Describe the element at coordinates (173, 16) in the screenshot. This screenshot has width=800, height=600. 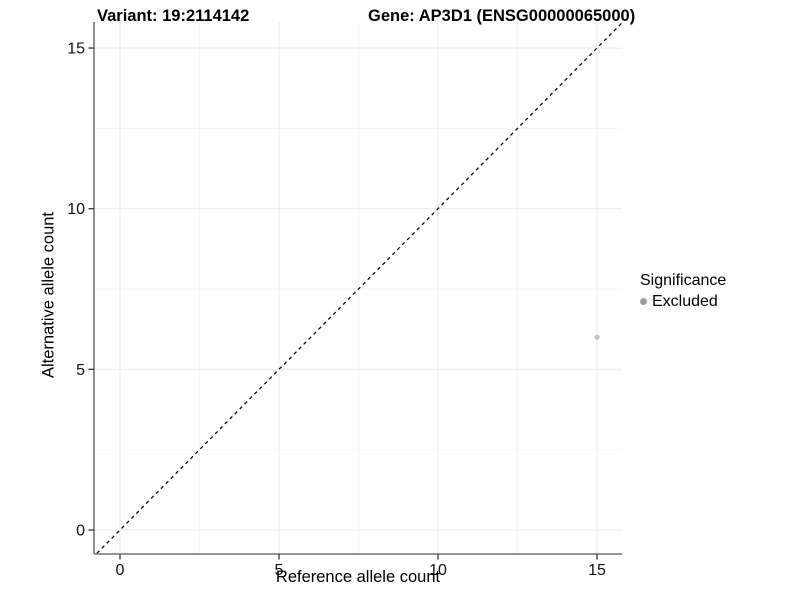
I see `plot-title-variant: Variant: 19:2114142` at that location.